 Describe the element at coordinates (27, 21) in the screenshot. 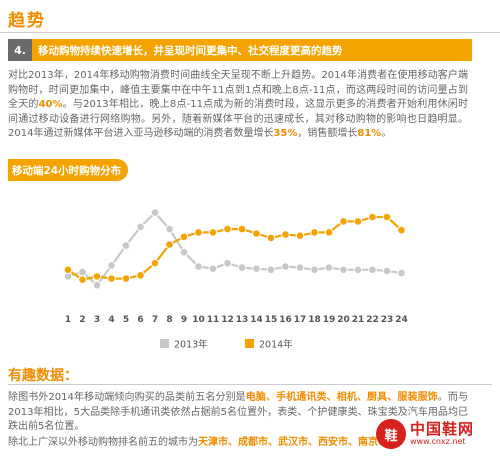

I see `page-title: 趋势` at that location.